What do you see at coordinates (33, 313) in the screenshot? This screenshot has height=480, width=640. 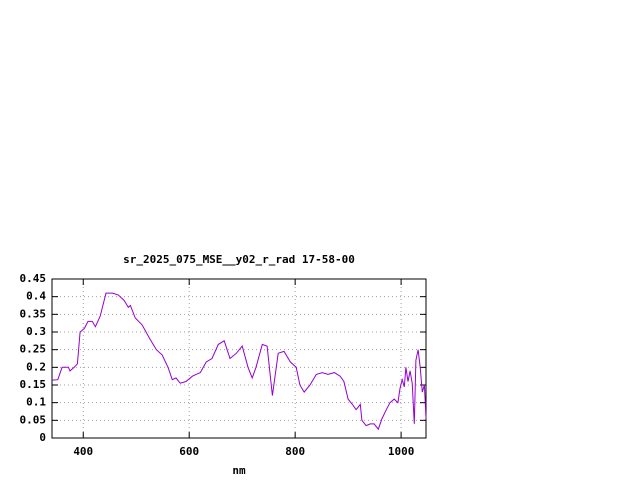 I see `y-tick-label: 0.35` at bounding box center [33, 313].